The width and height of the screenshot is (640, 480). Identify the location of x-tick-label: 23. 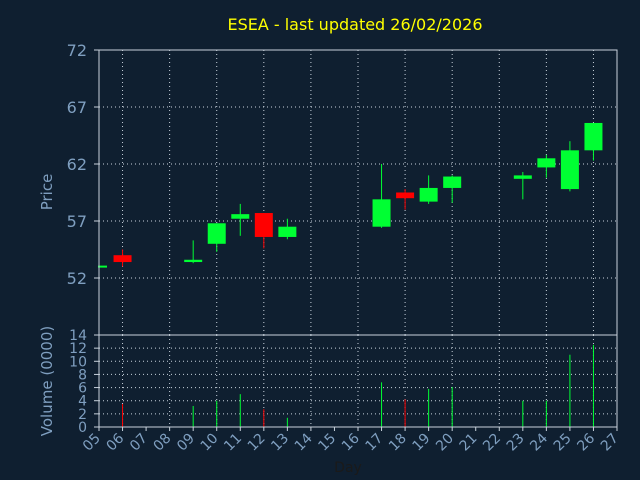
(516, 443).